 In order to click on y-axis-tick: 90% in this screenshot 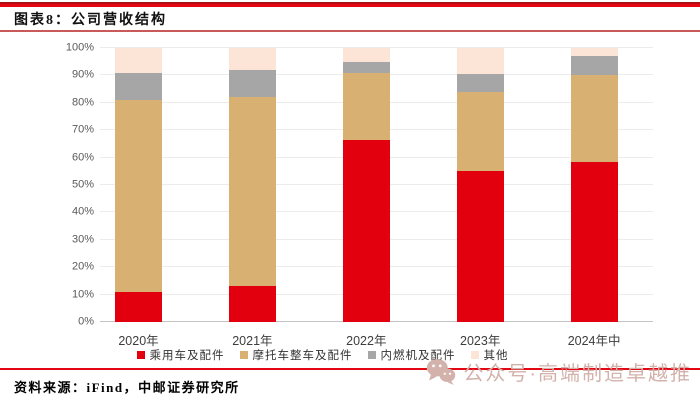, I will do `click(82, 74)`.